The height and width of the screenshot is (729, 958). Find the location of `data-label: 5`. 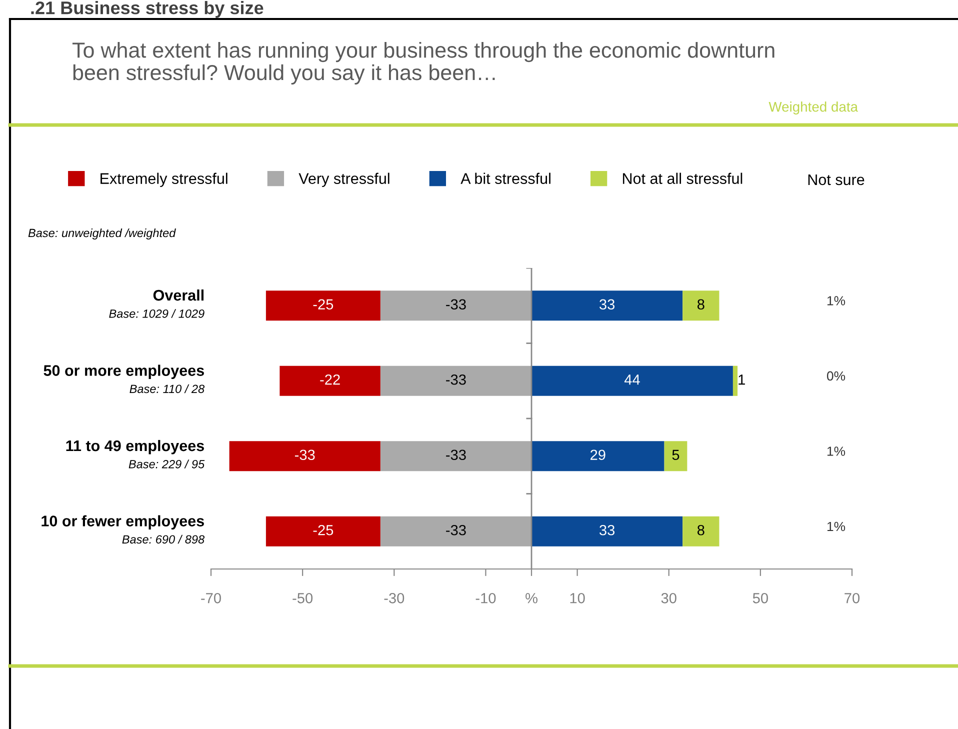

data-label: 5 is located at coordinates (676, 455).